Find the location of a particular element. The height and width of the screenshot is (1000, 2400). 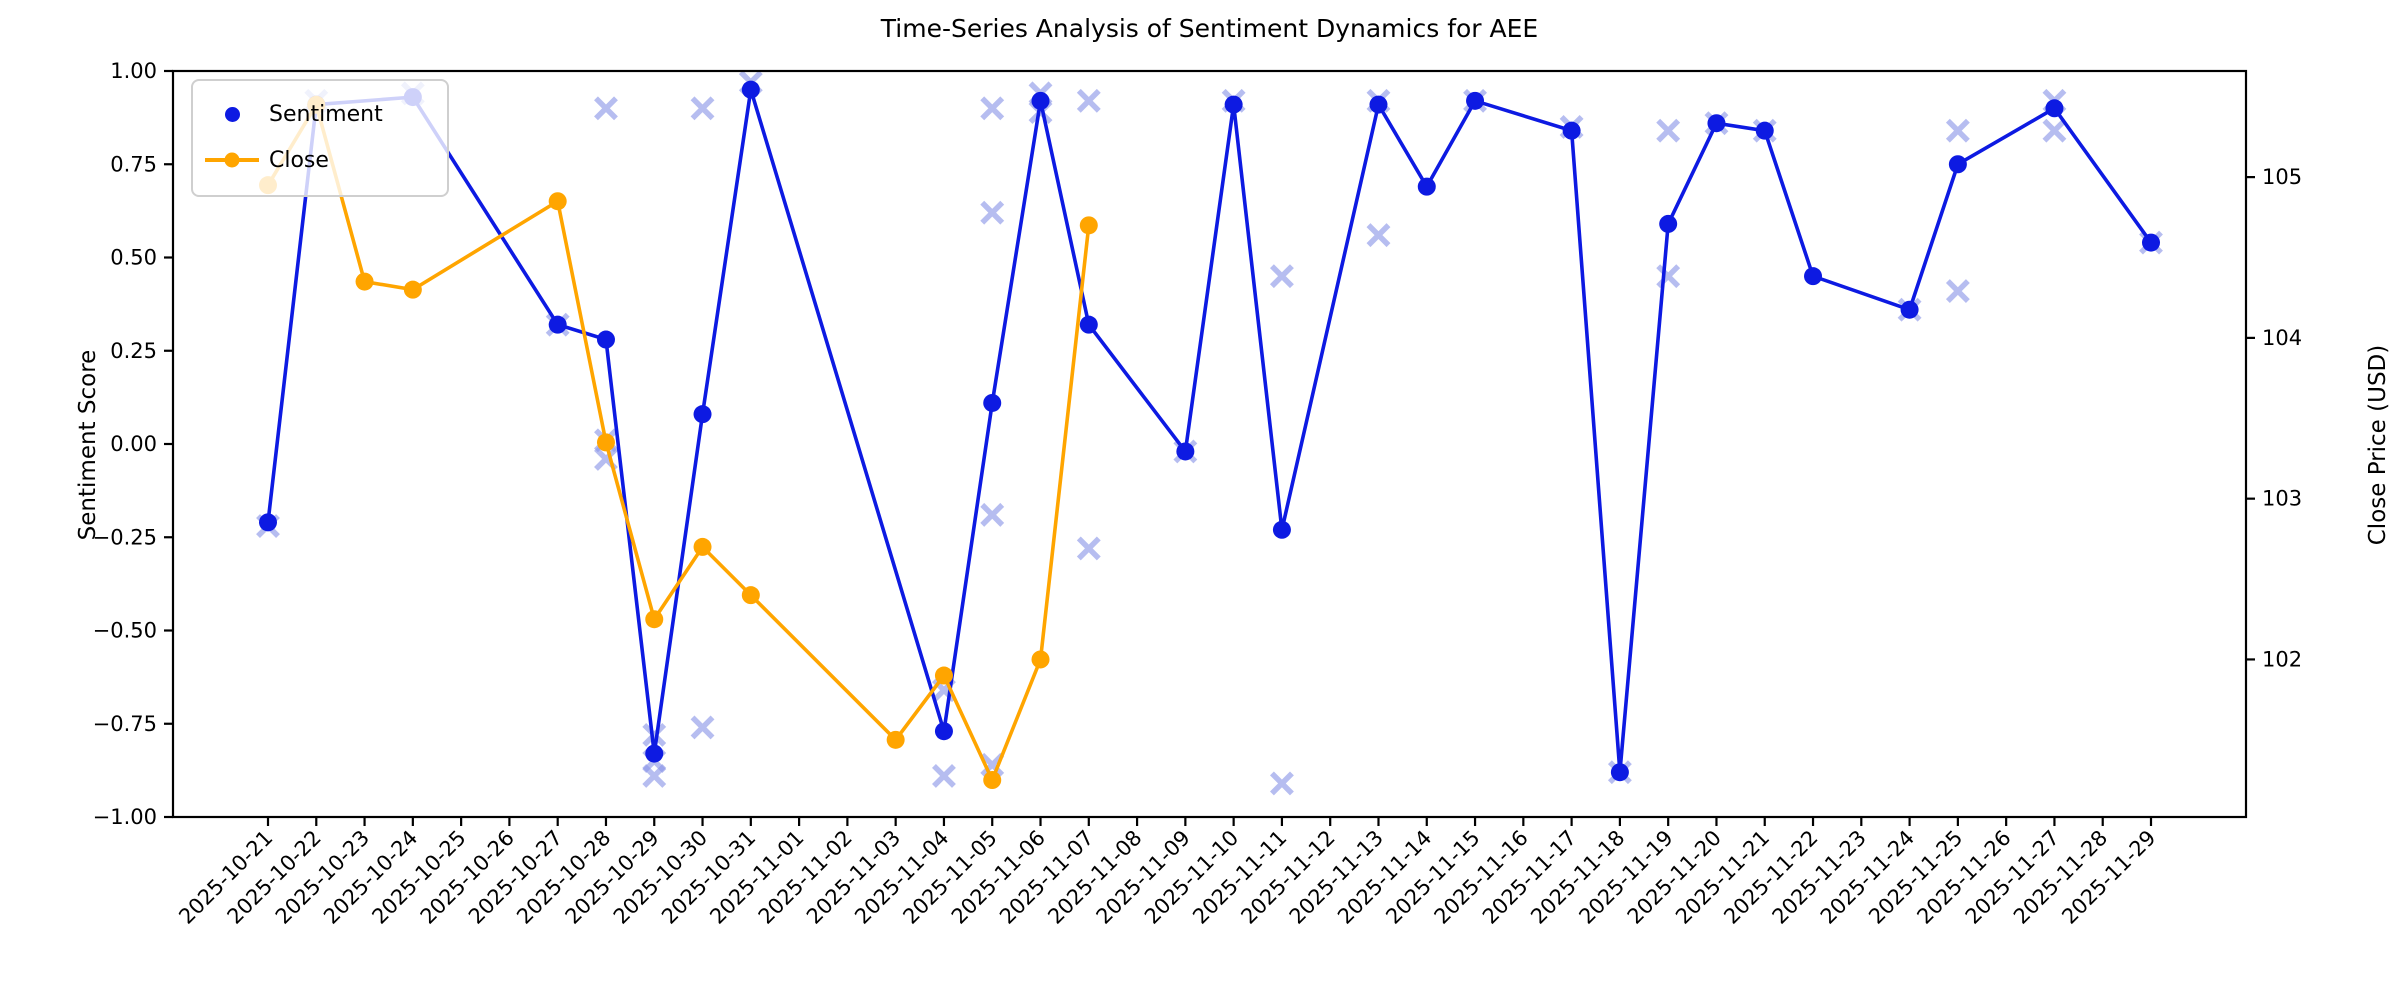

y-left-tick-label: 1.00 is located at coordinates (133, 71).